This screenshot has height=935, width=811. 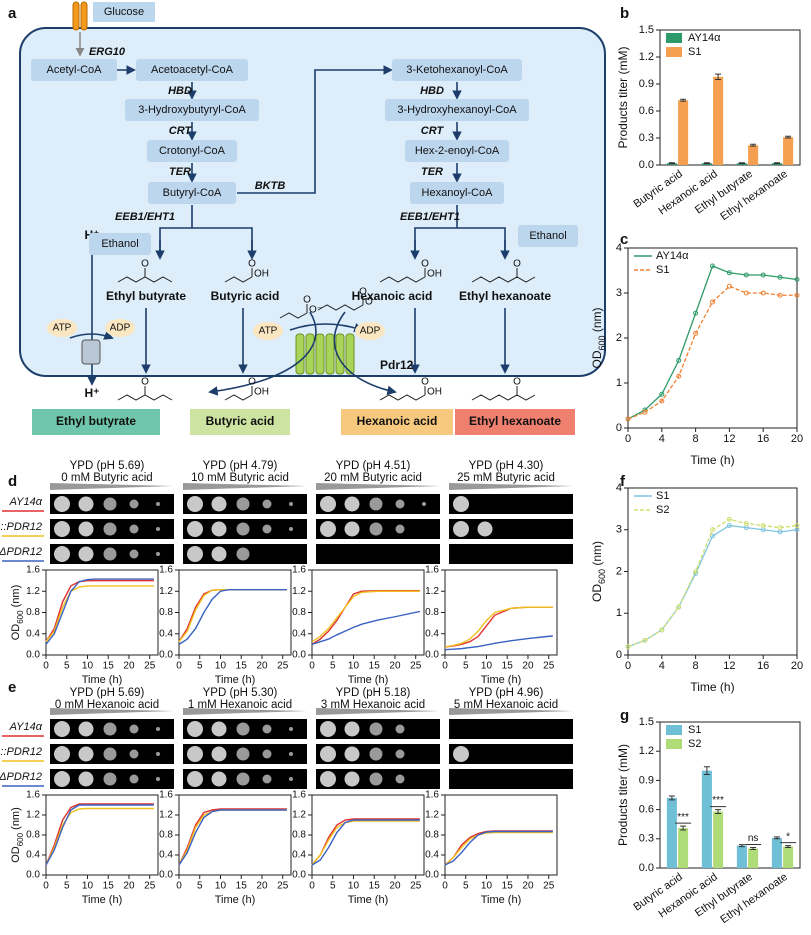 I want to click on strain-label: AY14α, so click(x=26, y=502).